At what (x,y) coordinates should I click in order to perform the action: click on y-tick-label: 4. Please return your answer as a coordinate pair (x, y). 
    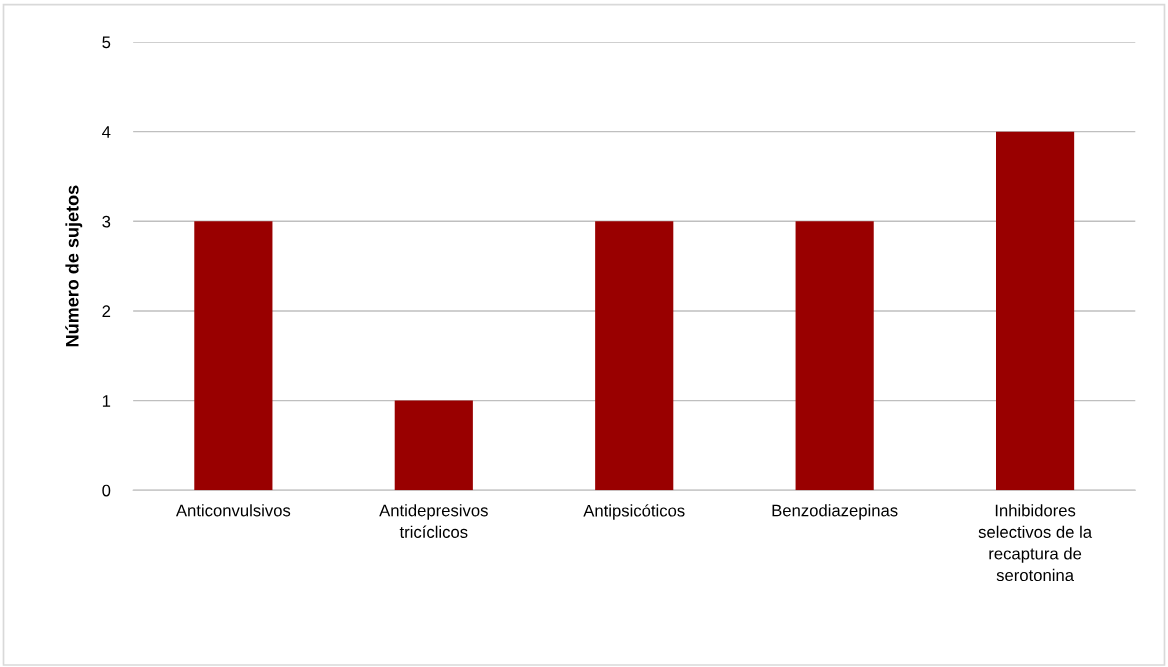
    Looking at the image, I should click on (106, 132).